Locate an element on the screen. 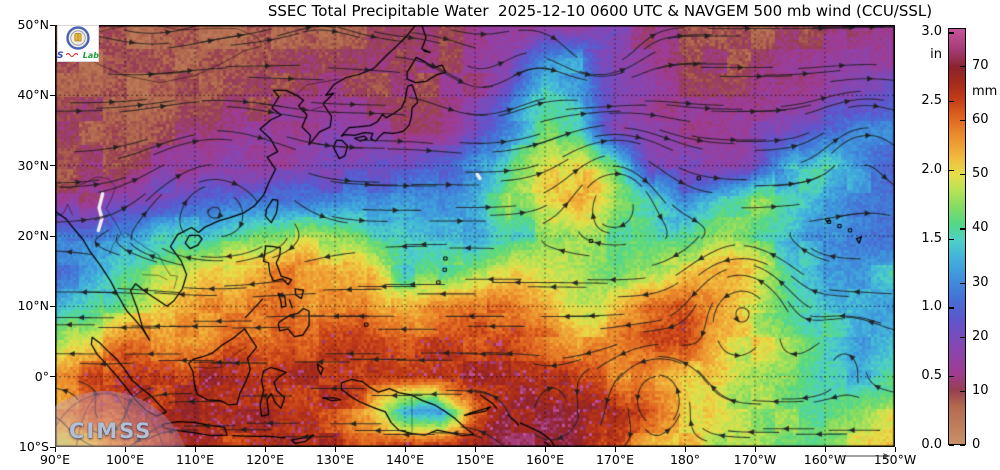 This screenshot has height=470, width=1000. lon-tick-label: 170°E is located at coordinates (614, 459).